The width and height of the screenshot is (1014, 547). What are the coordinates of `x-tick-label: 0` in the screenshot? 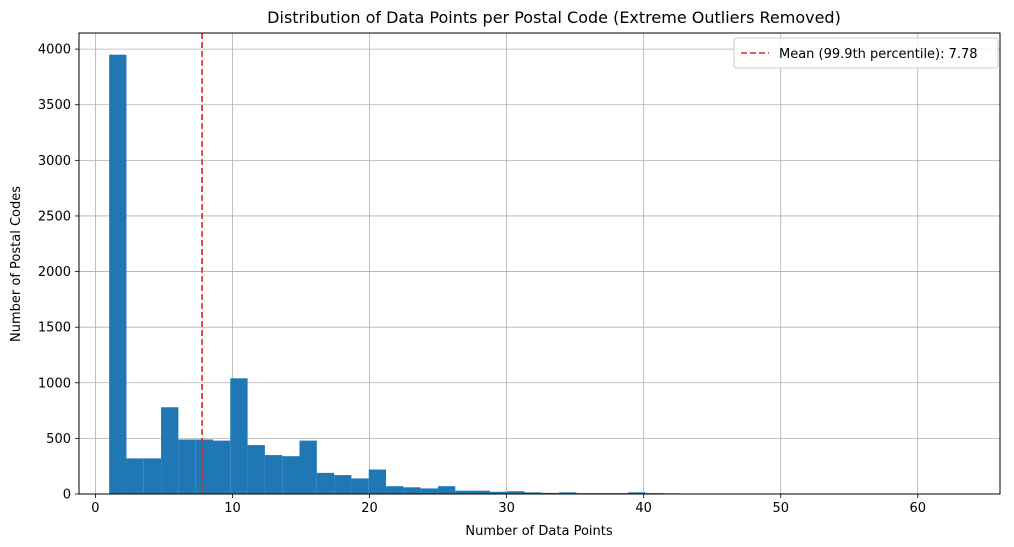 It's located at (95, 508).